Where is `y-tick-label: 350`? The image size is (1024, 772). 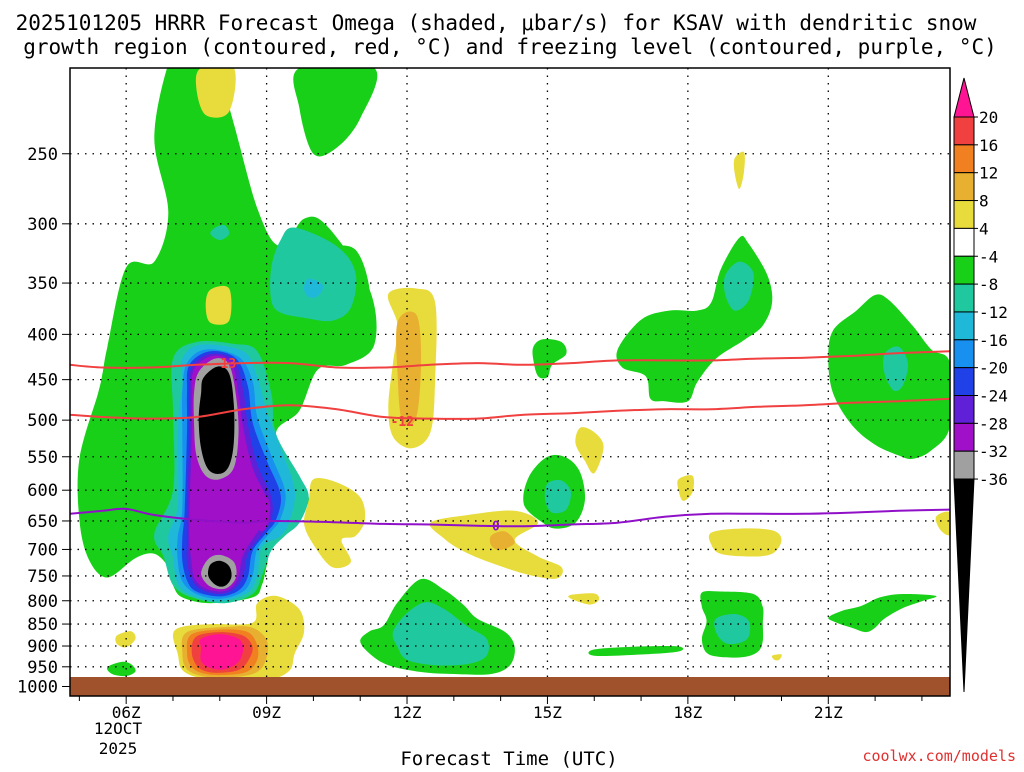 y-tick-label: 350 is located at coordinates (42, 284).